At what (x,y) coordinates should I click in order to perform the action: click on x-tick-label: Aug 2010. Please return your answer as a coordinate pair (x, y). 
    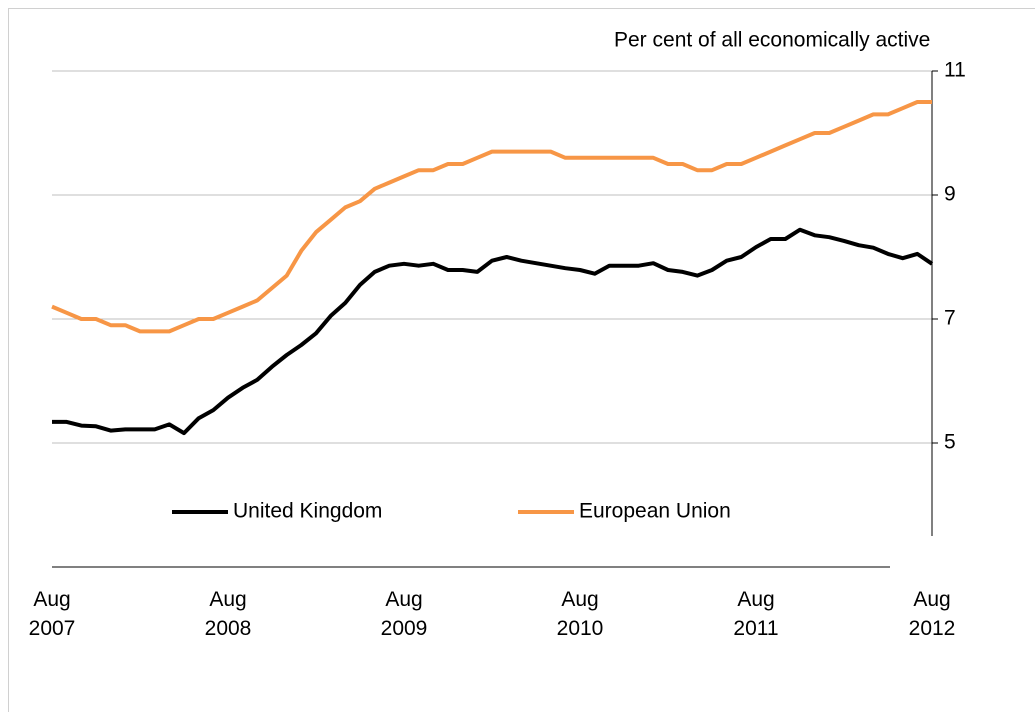
    Looking at the image, I should click on (580, 614).